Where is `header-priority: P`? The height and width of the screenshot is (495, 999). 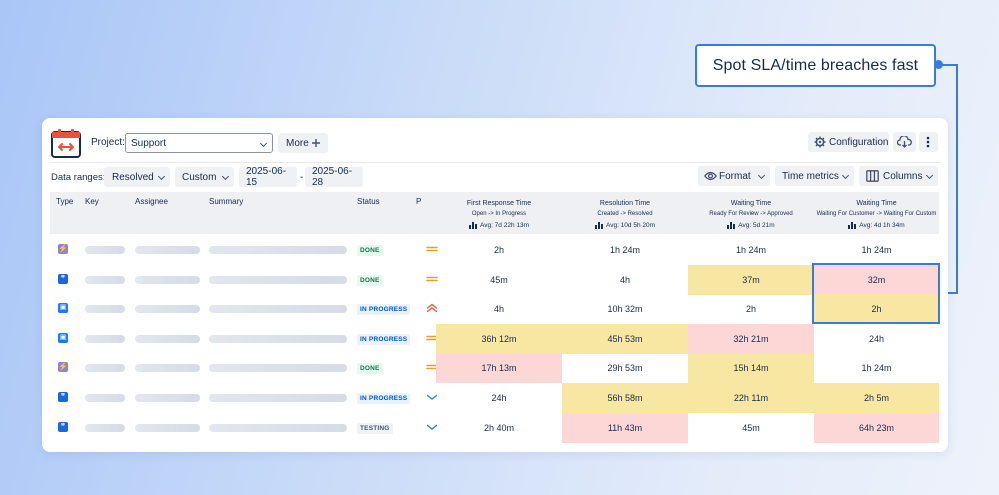
header-priority: P is located at coordinates (419, 201).